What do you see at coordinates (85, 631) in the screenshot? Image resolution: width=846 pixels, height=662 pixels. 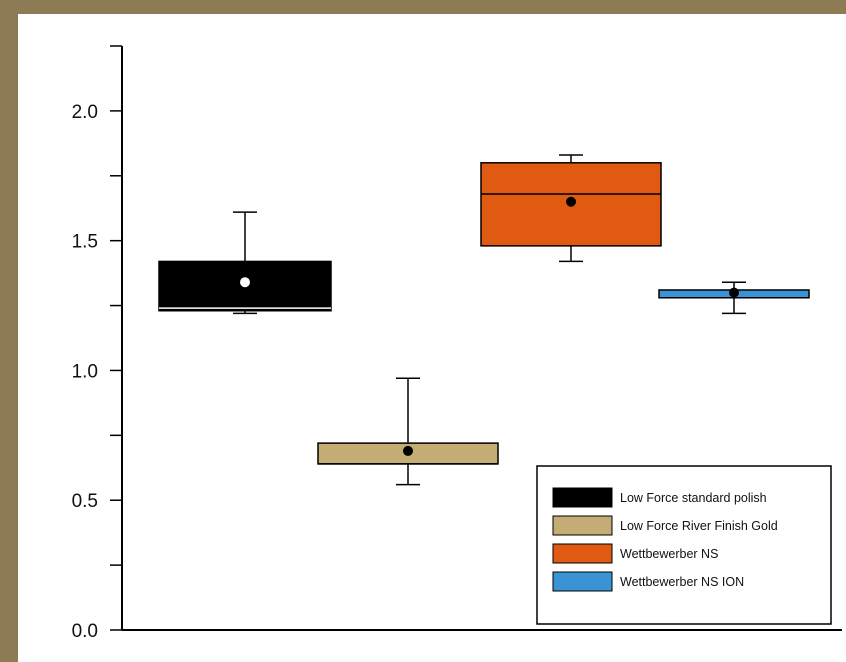 I see `y-tick-label: 0.0` at bounding box center [85, 631].